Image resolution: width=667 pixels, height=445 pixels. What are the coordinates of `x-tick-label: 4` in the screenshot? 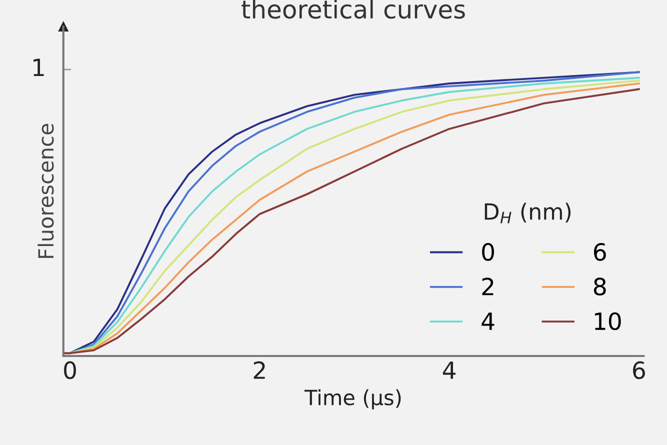 It's located at (449, 370).